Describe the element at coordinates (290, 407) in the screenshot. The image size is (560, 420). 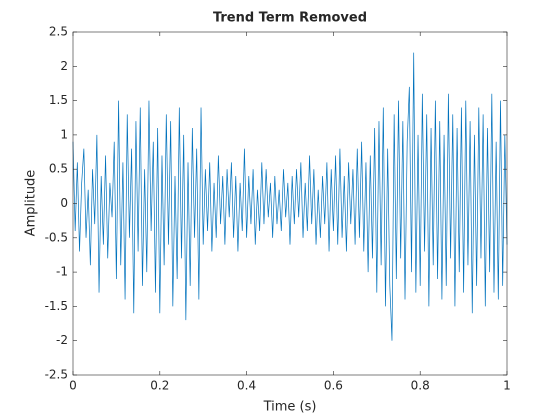
I see `x-axis-label: Time (s)` at that location.